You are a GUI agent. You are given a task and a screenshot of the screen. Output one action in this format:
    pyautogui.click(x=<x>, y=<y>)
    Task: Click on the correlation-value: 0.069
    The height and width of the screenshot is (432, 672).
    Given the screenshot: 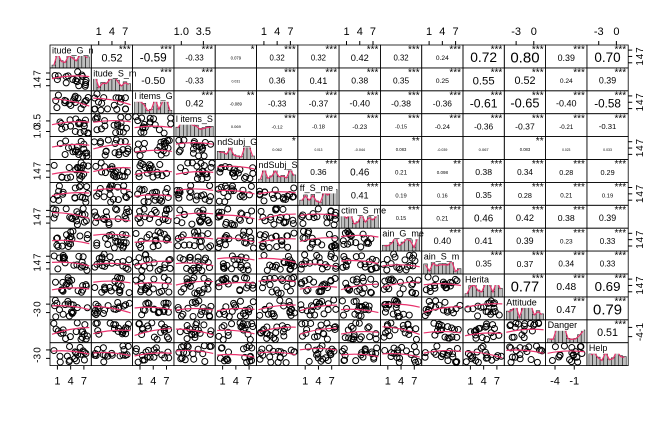 What is the action you would take?
    pyautogui.click(x=236, y=126)
    